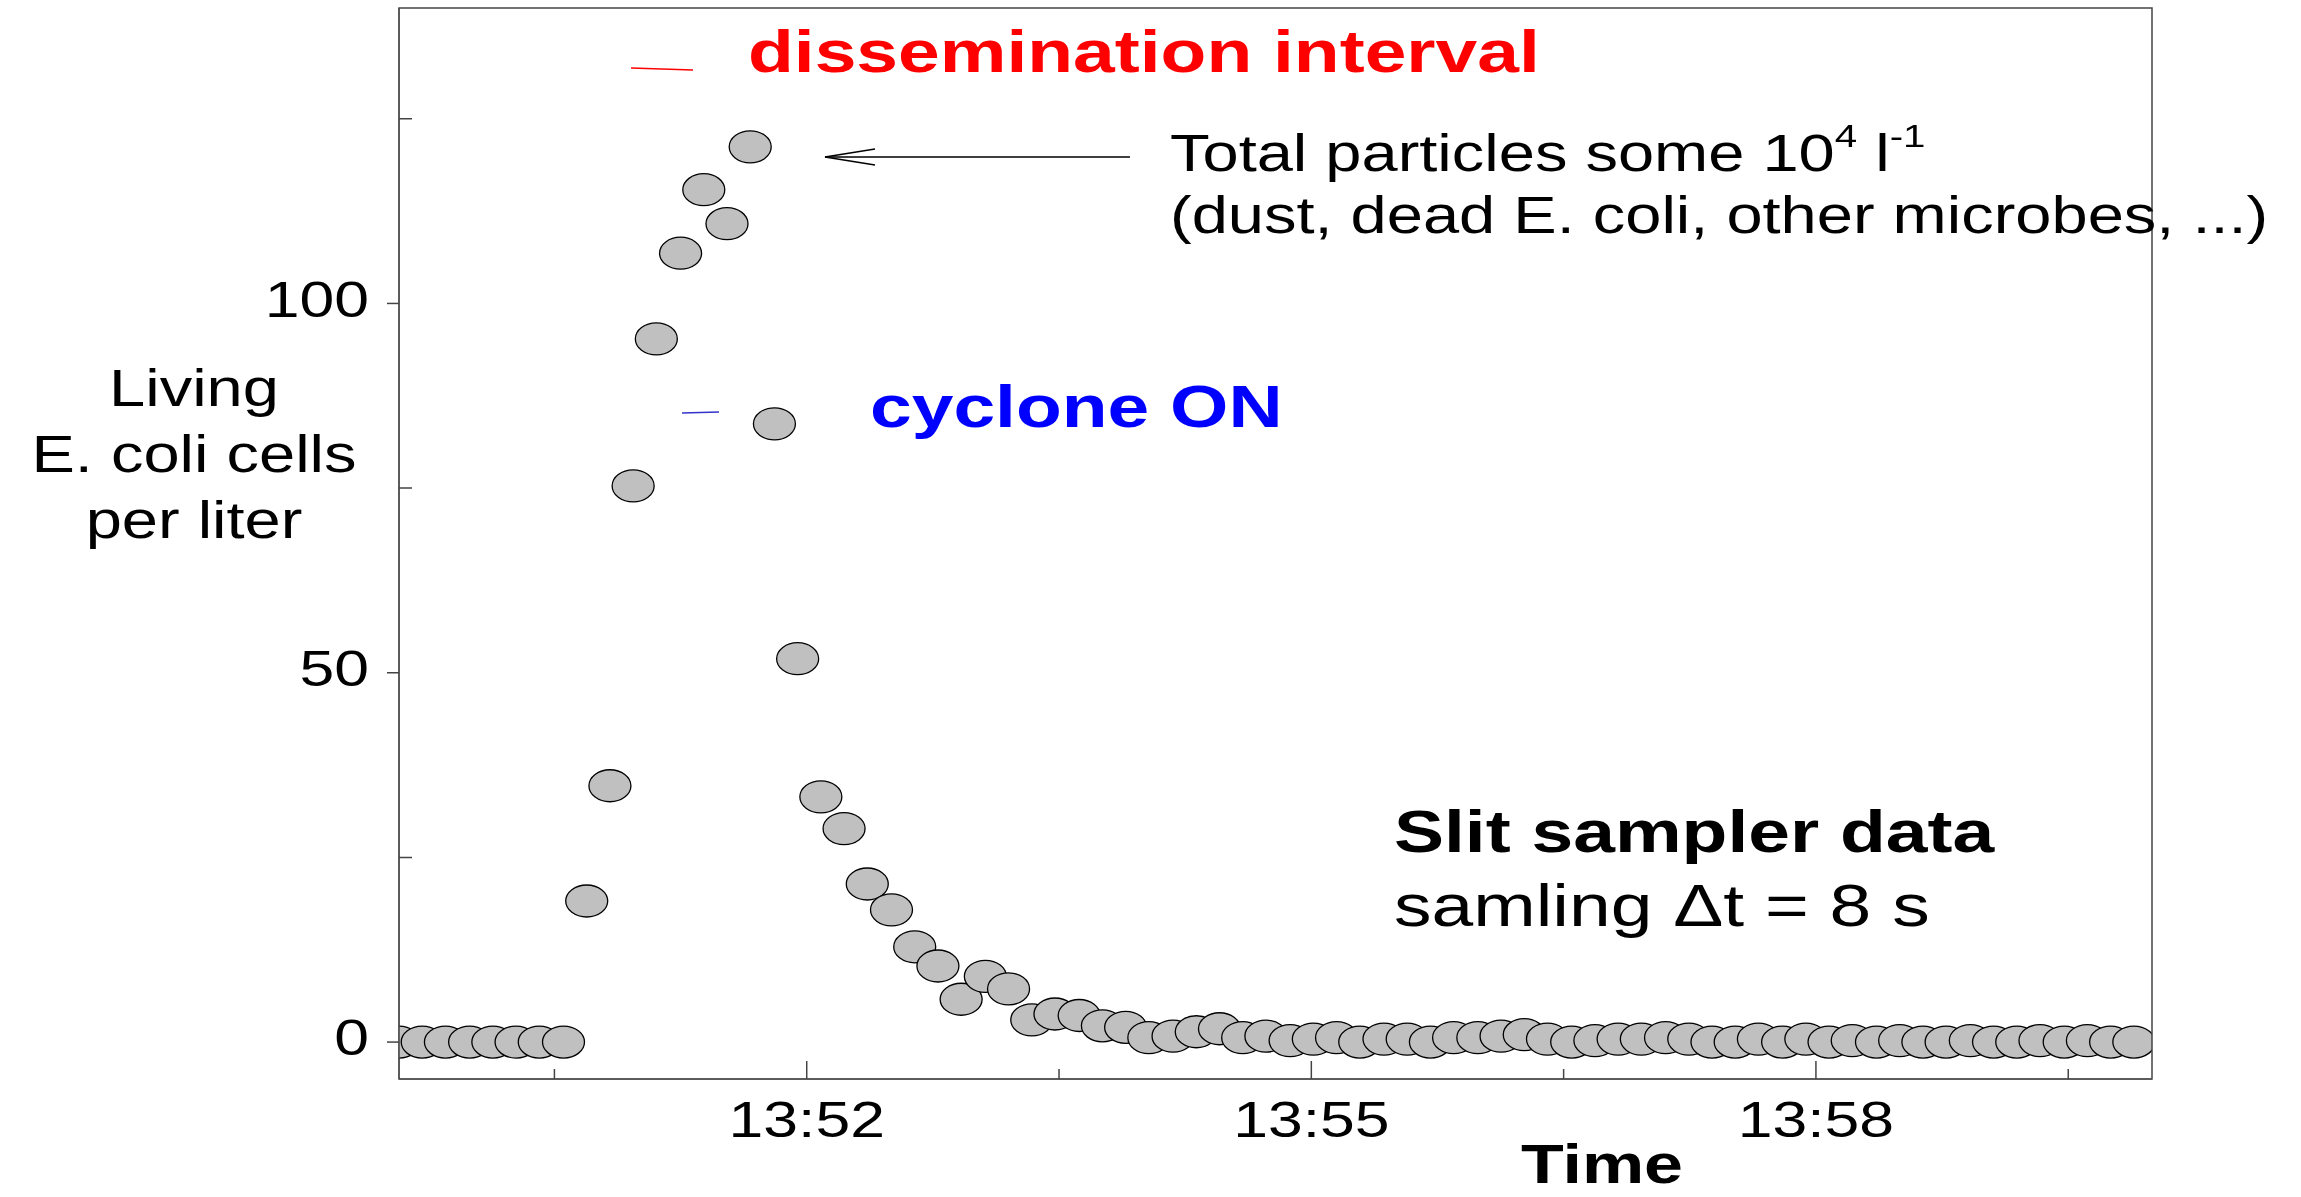 Image resolution: width=2301 pixels, height=1197 pixels. Describe the element at coordinates (1144, 51) in the screenshot. I see `annotation: dissemination interval` at that location.